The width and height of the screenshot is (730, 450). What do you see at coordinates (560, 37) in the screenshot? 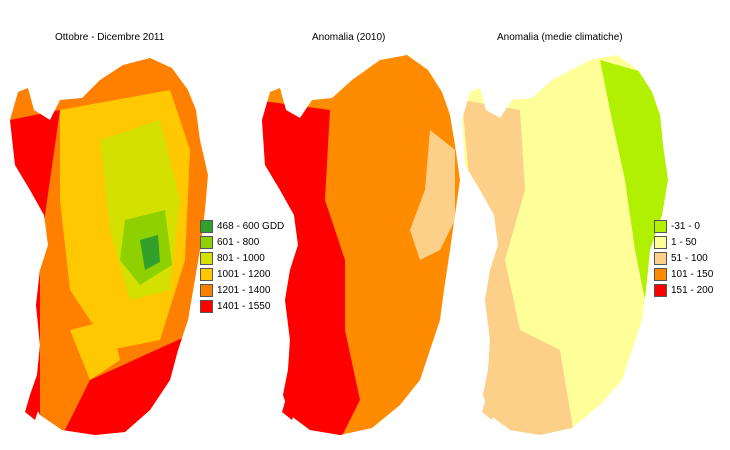
I see `map3-title: Anomalia (medie climatiche)` at bounding box center [560, 37].